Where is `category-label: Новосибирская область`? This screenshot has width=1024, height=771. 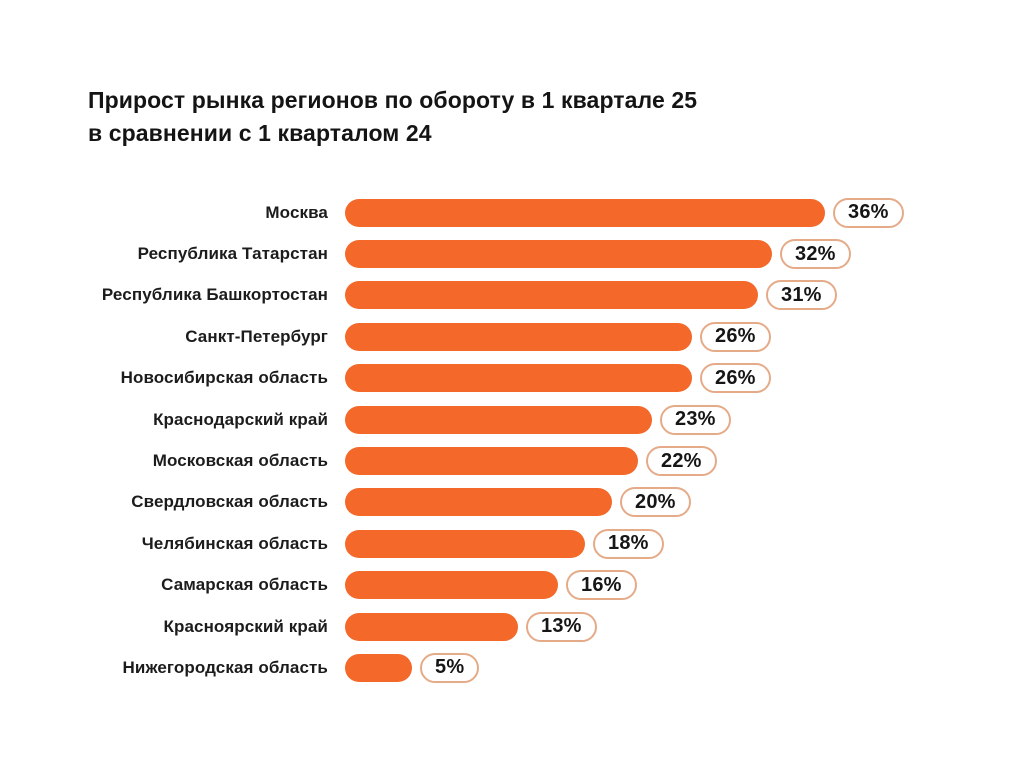 category-label: Новосибирская область is located at coordinates (224, 378).